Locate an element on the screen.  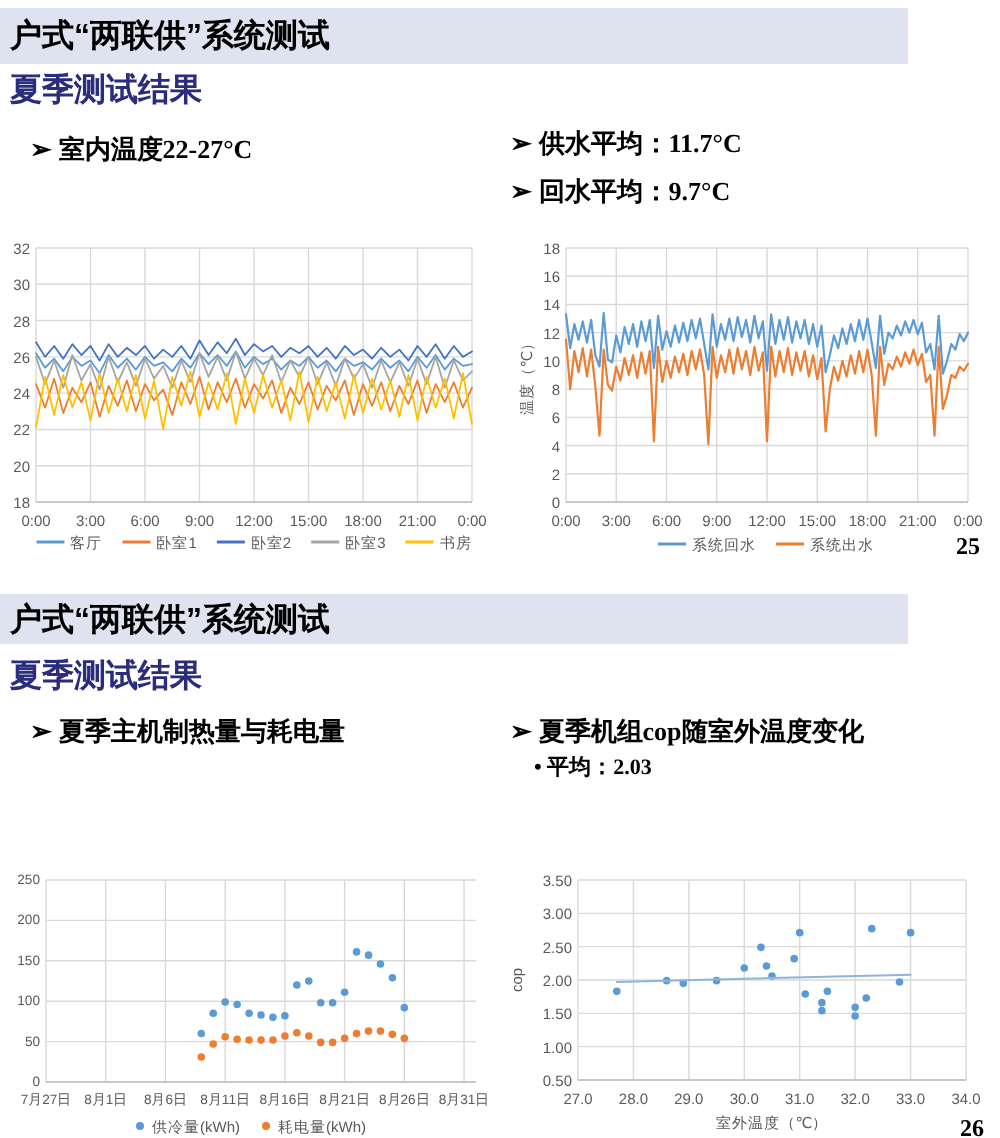
text: 25 is located at coordinates (968, 546).